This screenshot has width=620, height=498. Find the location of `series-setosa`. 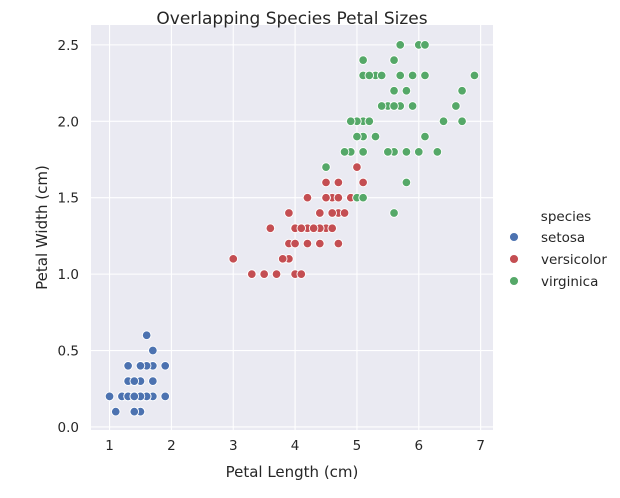

series-setosa is located at coordinates (137, 373).